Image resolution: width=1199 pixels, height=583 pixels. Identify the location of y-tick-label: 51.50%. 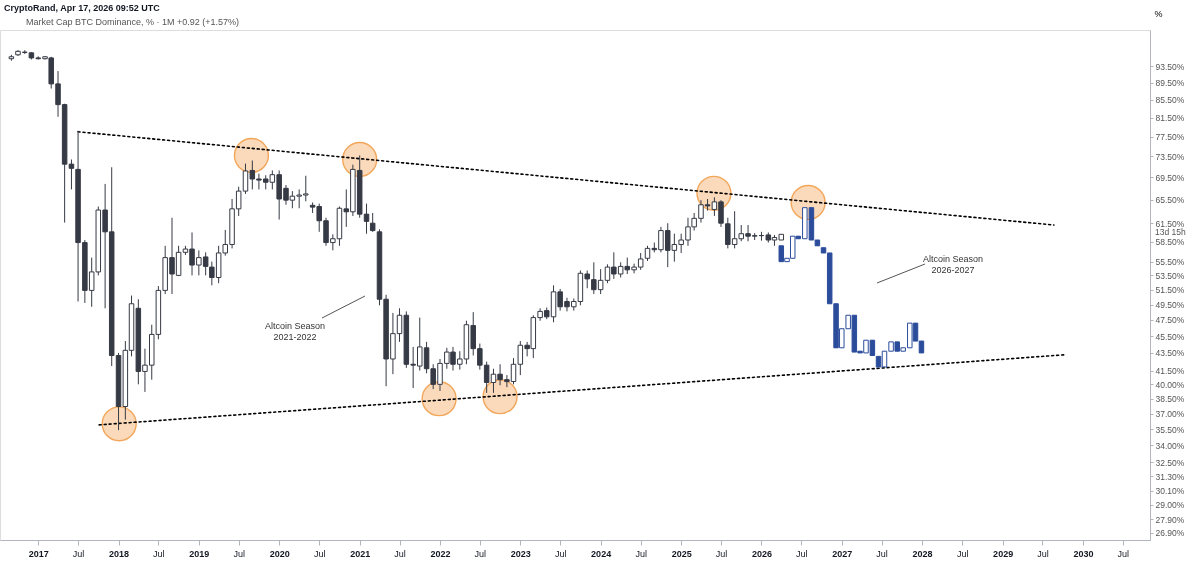
(1170, 290).